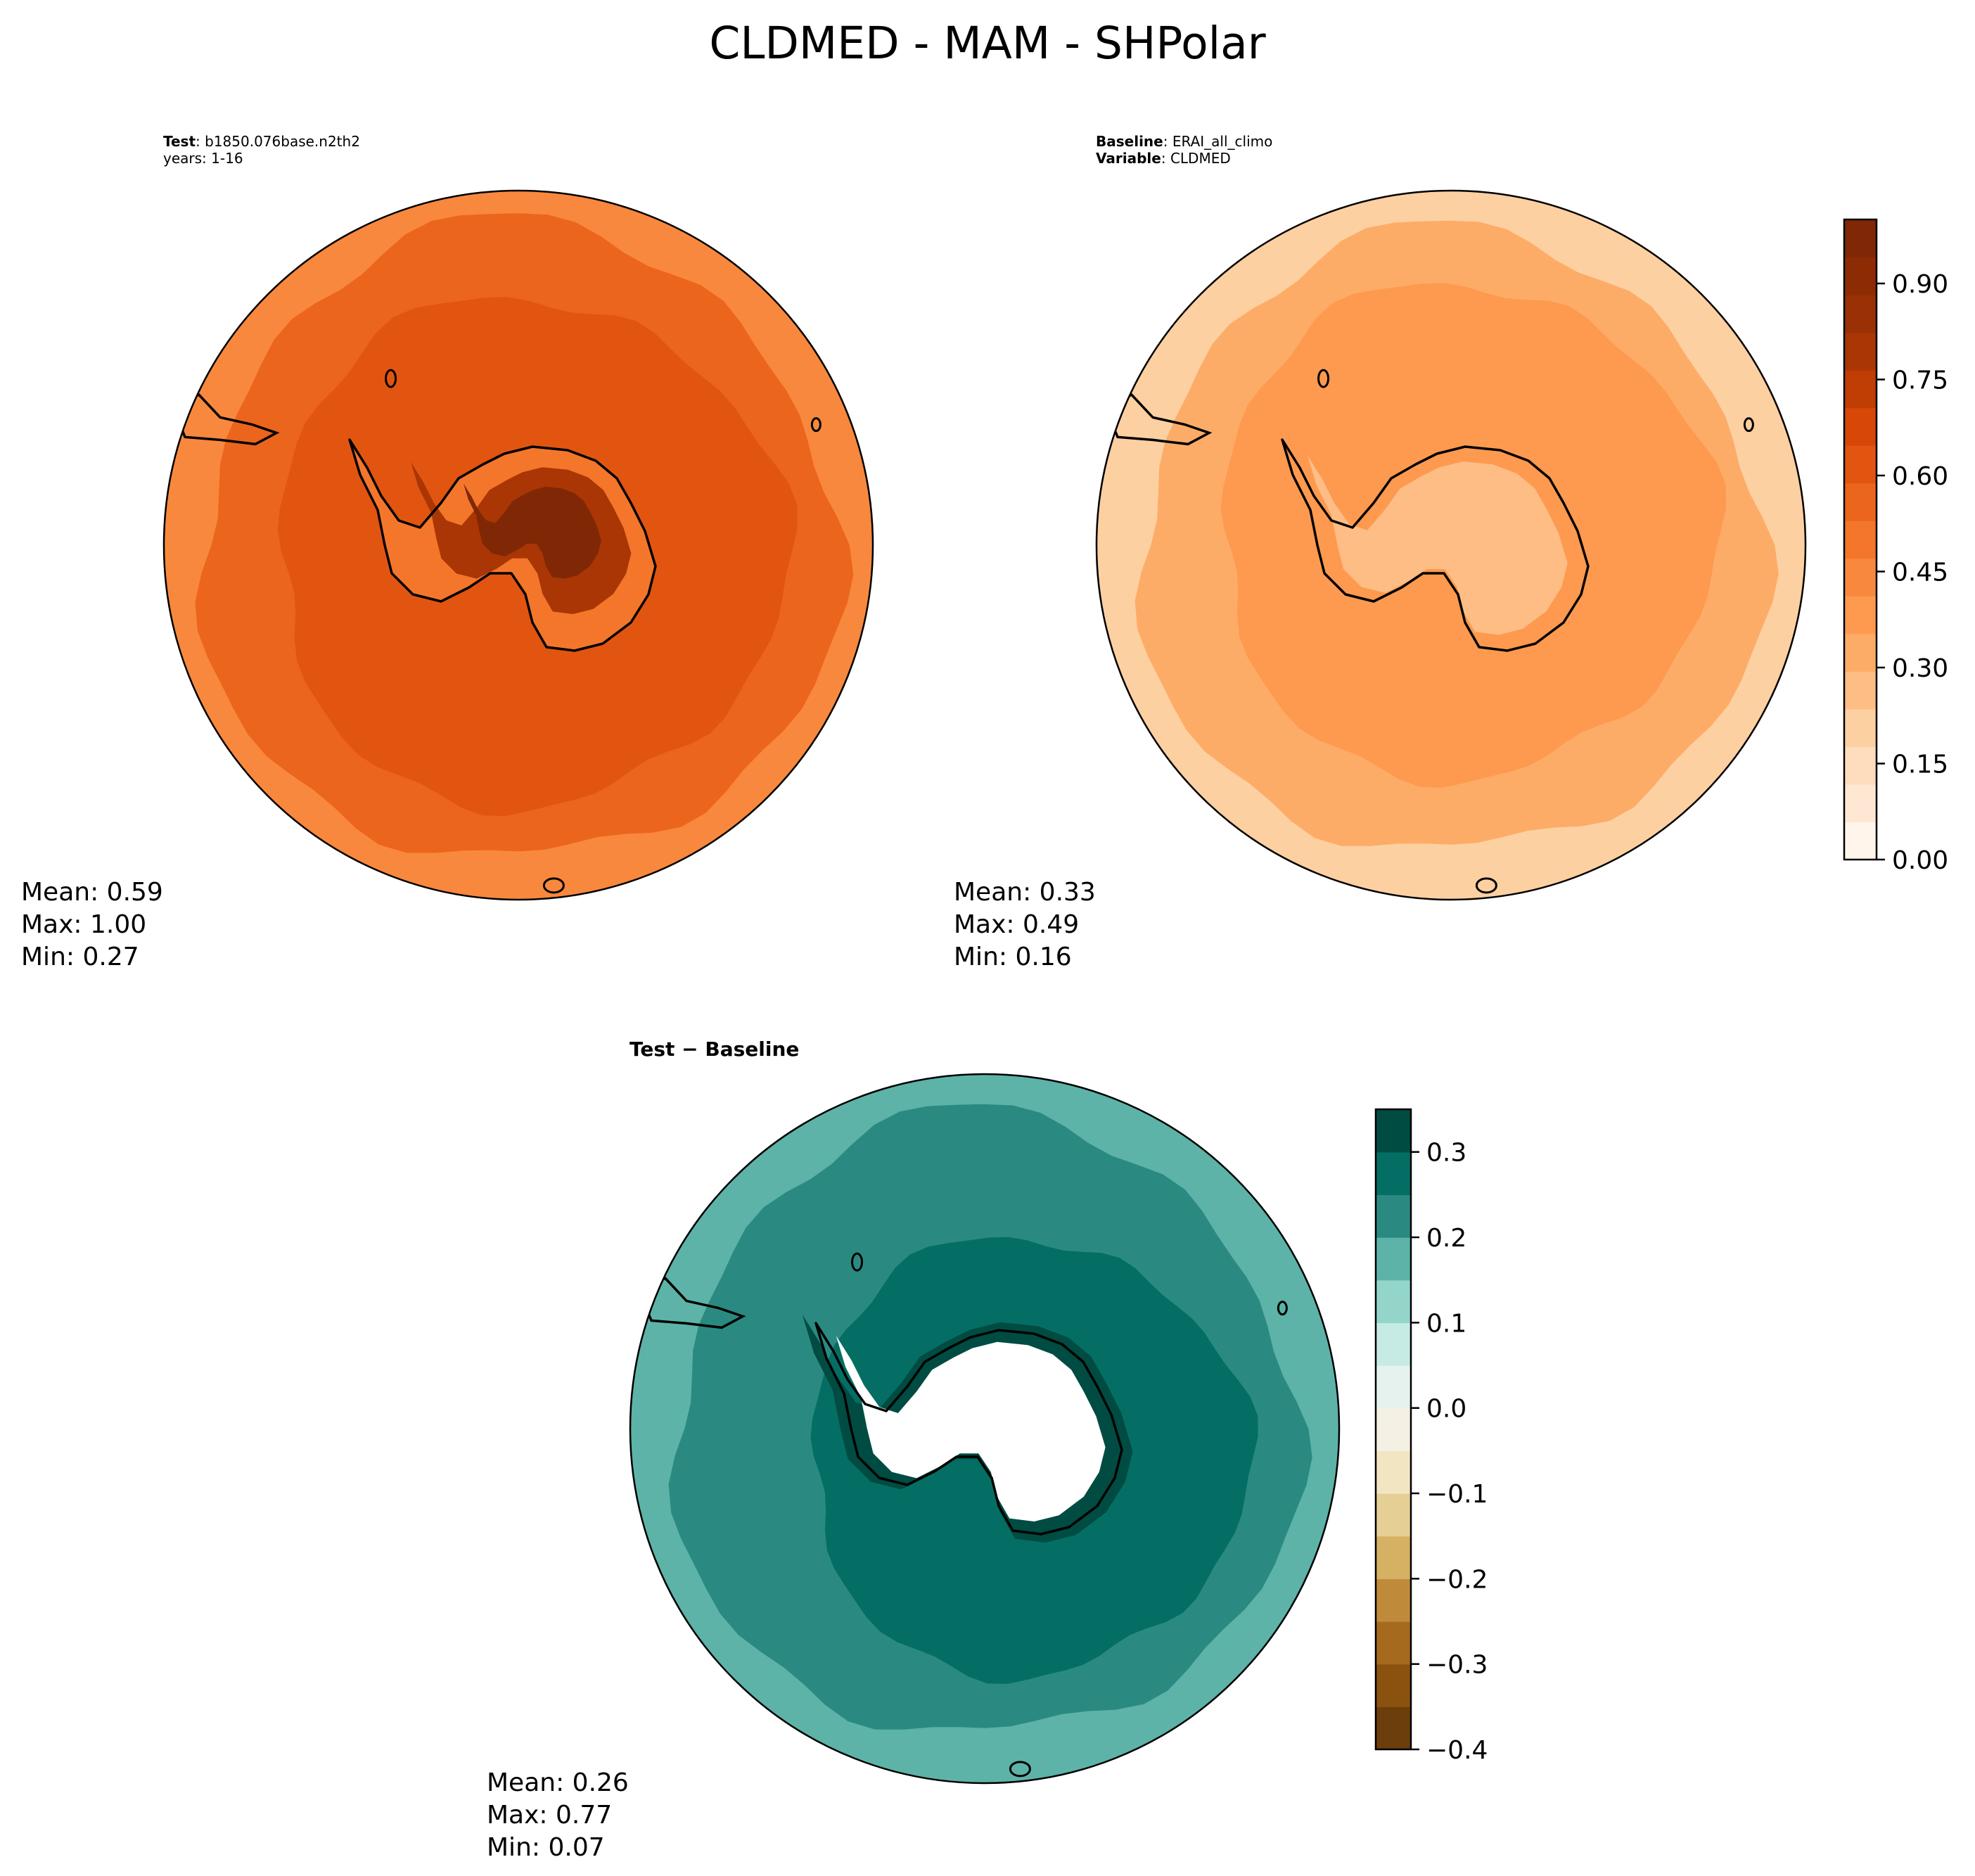  I want to click on colorbar-tick-label: 0.90, so click(1920, 284).